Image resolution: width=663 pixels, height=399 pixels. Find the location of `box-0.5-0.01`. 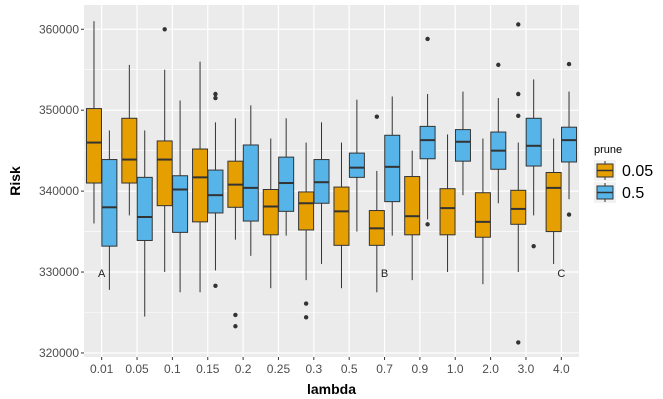

box-0.5-0.01 is located at coordinates (109, 210).